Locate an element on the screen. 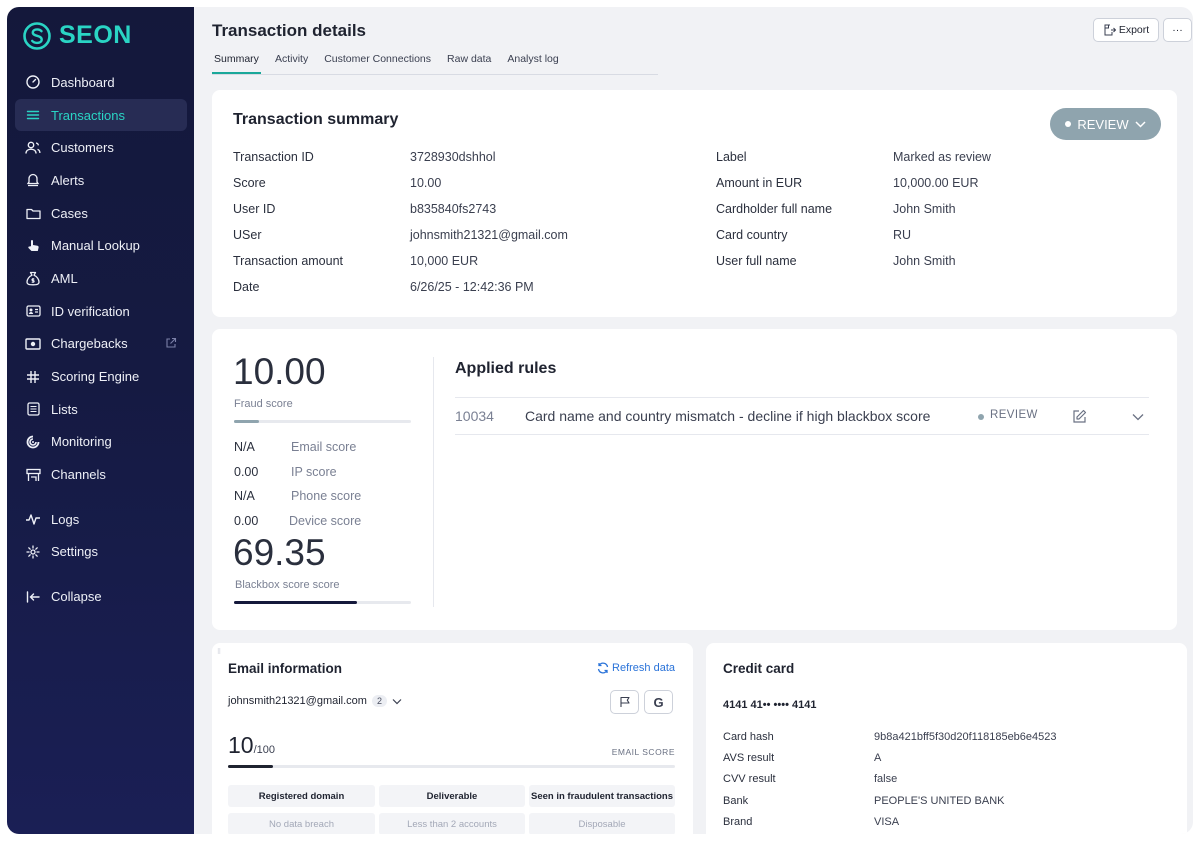 This screenshot has height=841, width=1200. sidebar-item-label: Logs is located at coordinates (65, 519).